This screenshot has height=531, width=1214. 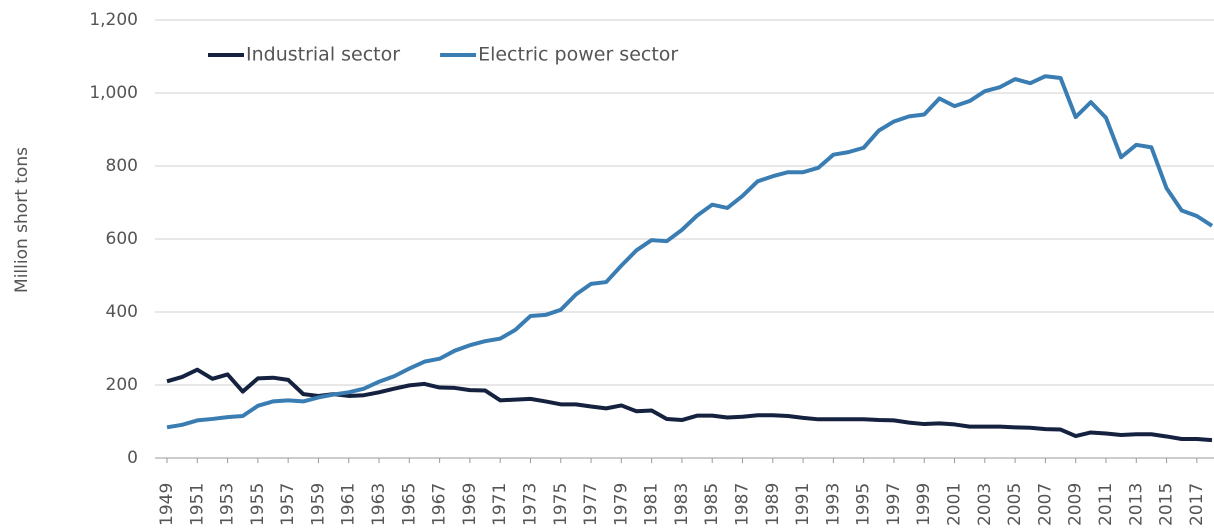 What do you see at coordinates (1136, 504) in the screenshot?
I see `x-tick-label: 2013` at bounding box center [1136, 504].